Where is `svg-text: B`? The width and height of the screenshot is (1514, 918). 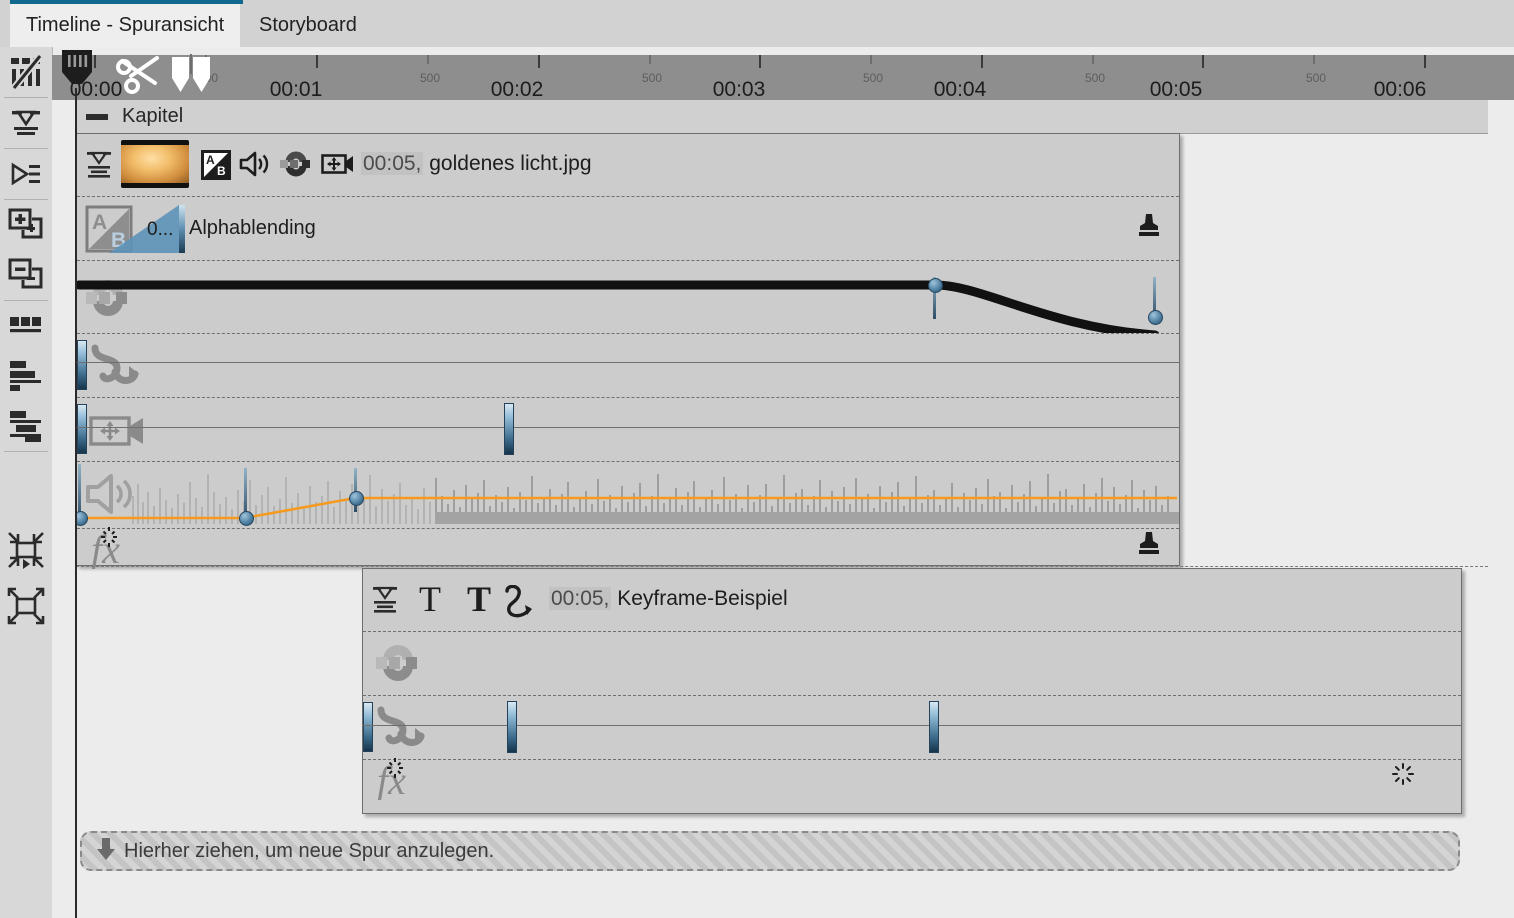 svg-text: B is located at coordinates (221, 171).